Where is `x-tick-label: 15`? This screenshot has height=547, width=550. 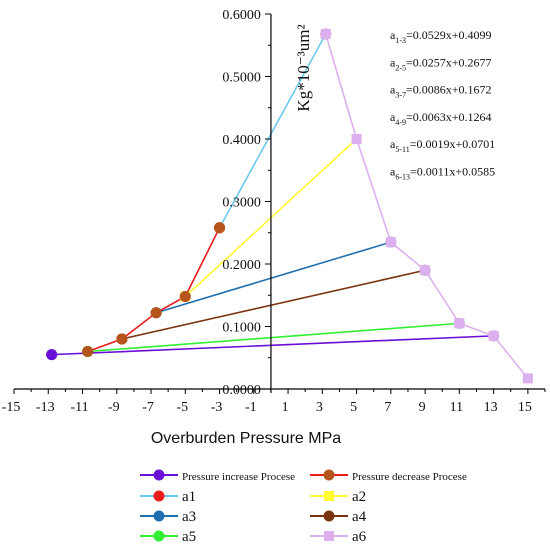
x-tick-label: 15 is located at coordinates (525, 407).